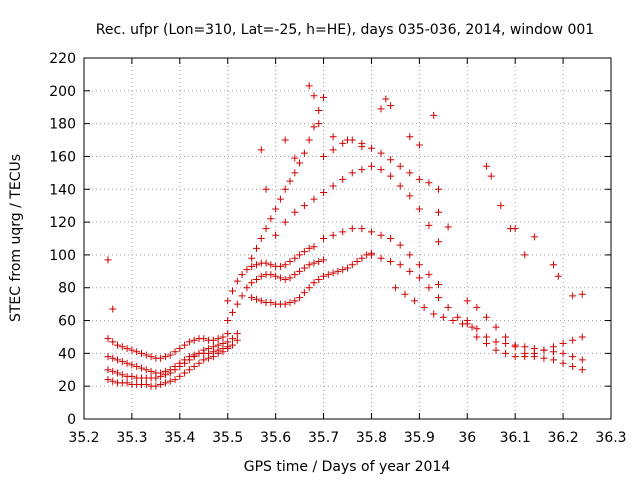  Describe the element at coordinates (62, 223) in the screenshot. I see `y-tick-label: 120` at that location.